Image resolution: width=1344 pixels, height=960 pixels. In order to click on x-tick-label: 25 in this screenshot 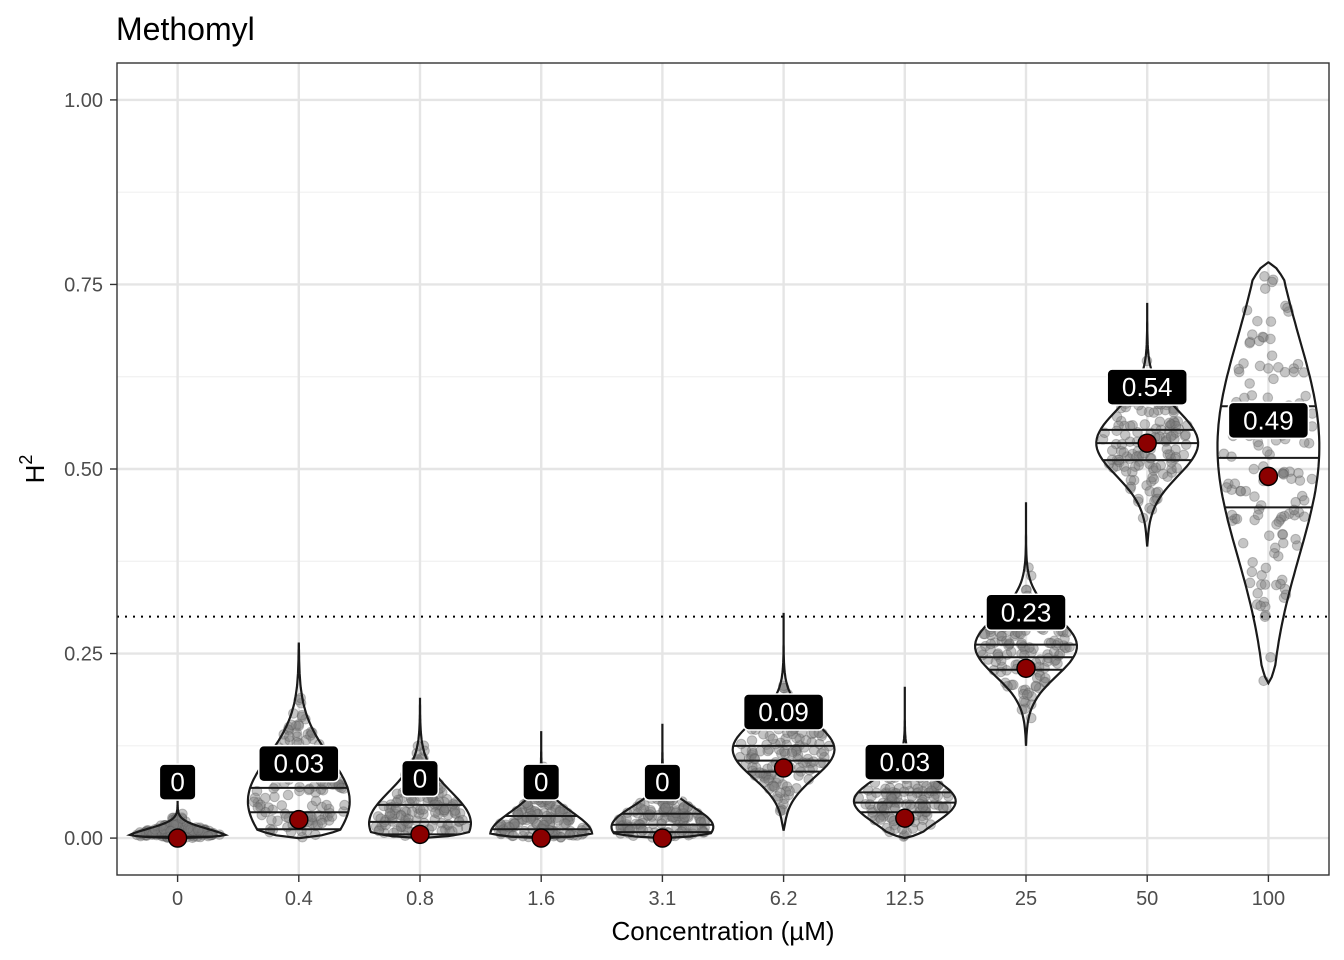, I will do `click(1026, 899)`.